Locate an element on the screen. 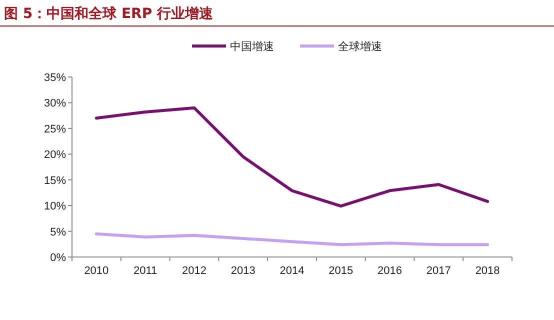 The width and height of the screenshot is (554, 320). y-tick-label: 20% is located at coordinates (55, 155).